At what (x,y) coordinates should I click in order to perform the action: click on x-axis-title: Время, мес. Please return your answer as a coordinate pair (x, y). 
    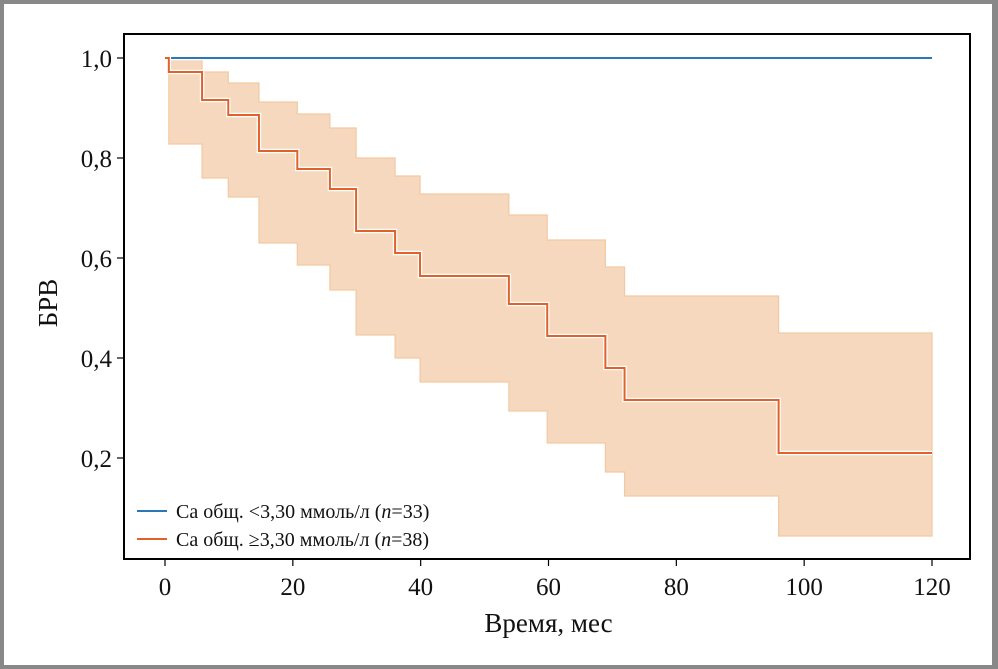
    Looking at the image, I should click on (548, 623).